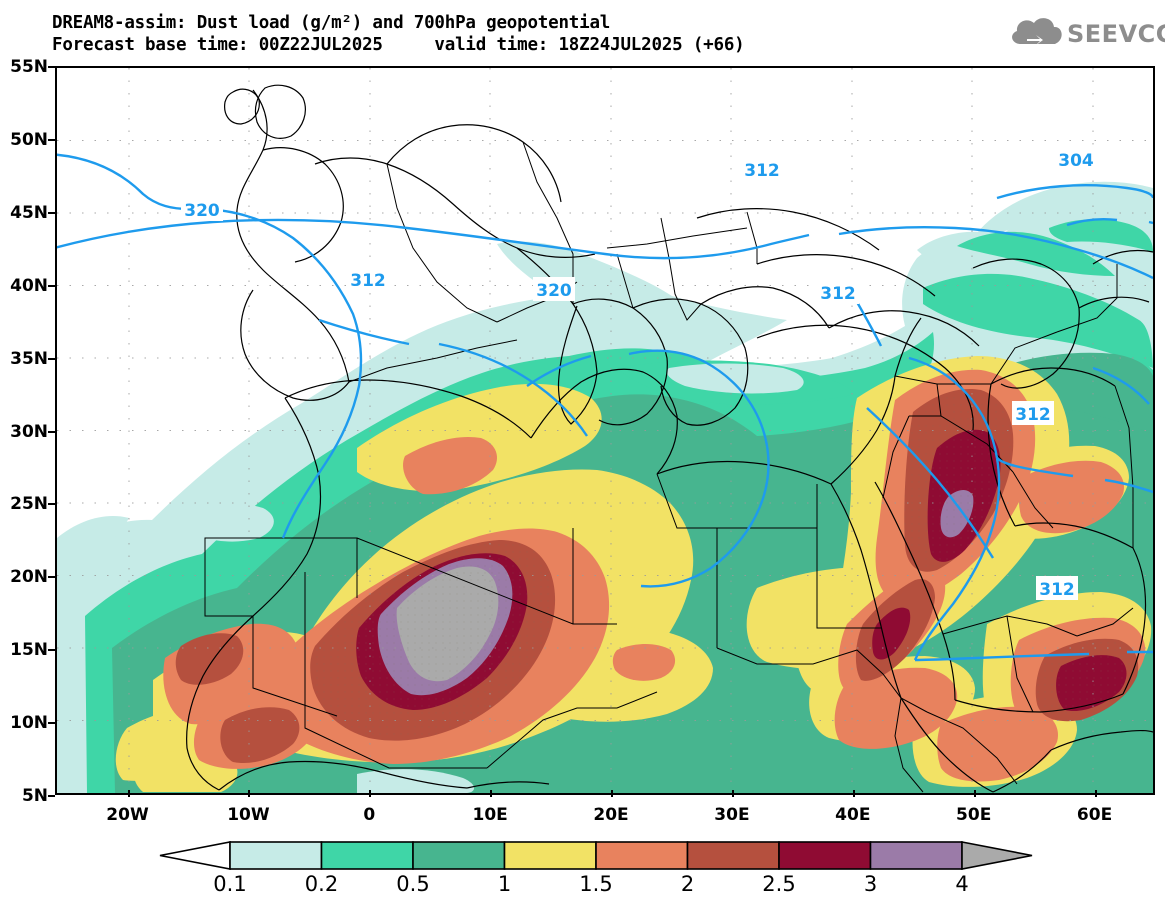 The height and width of the screenshot is (907, 1165). Describe the element at coordinates (1037, 31) in the screenshot. I see `cloud-arrow-icon` at that location.